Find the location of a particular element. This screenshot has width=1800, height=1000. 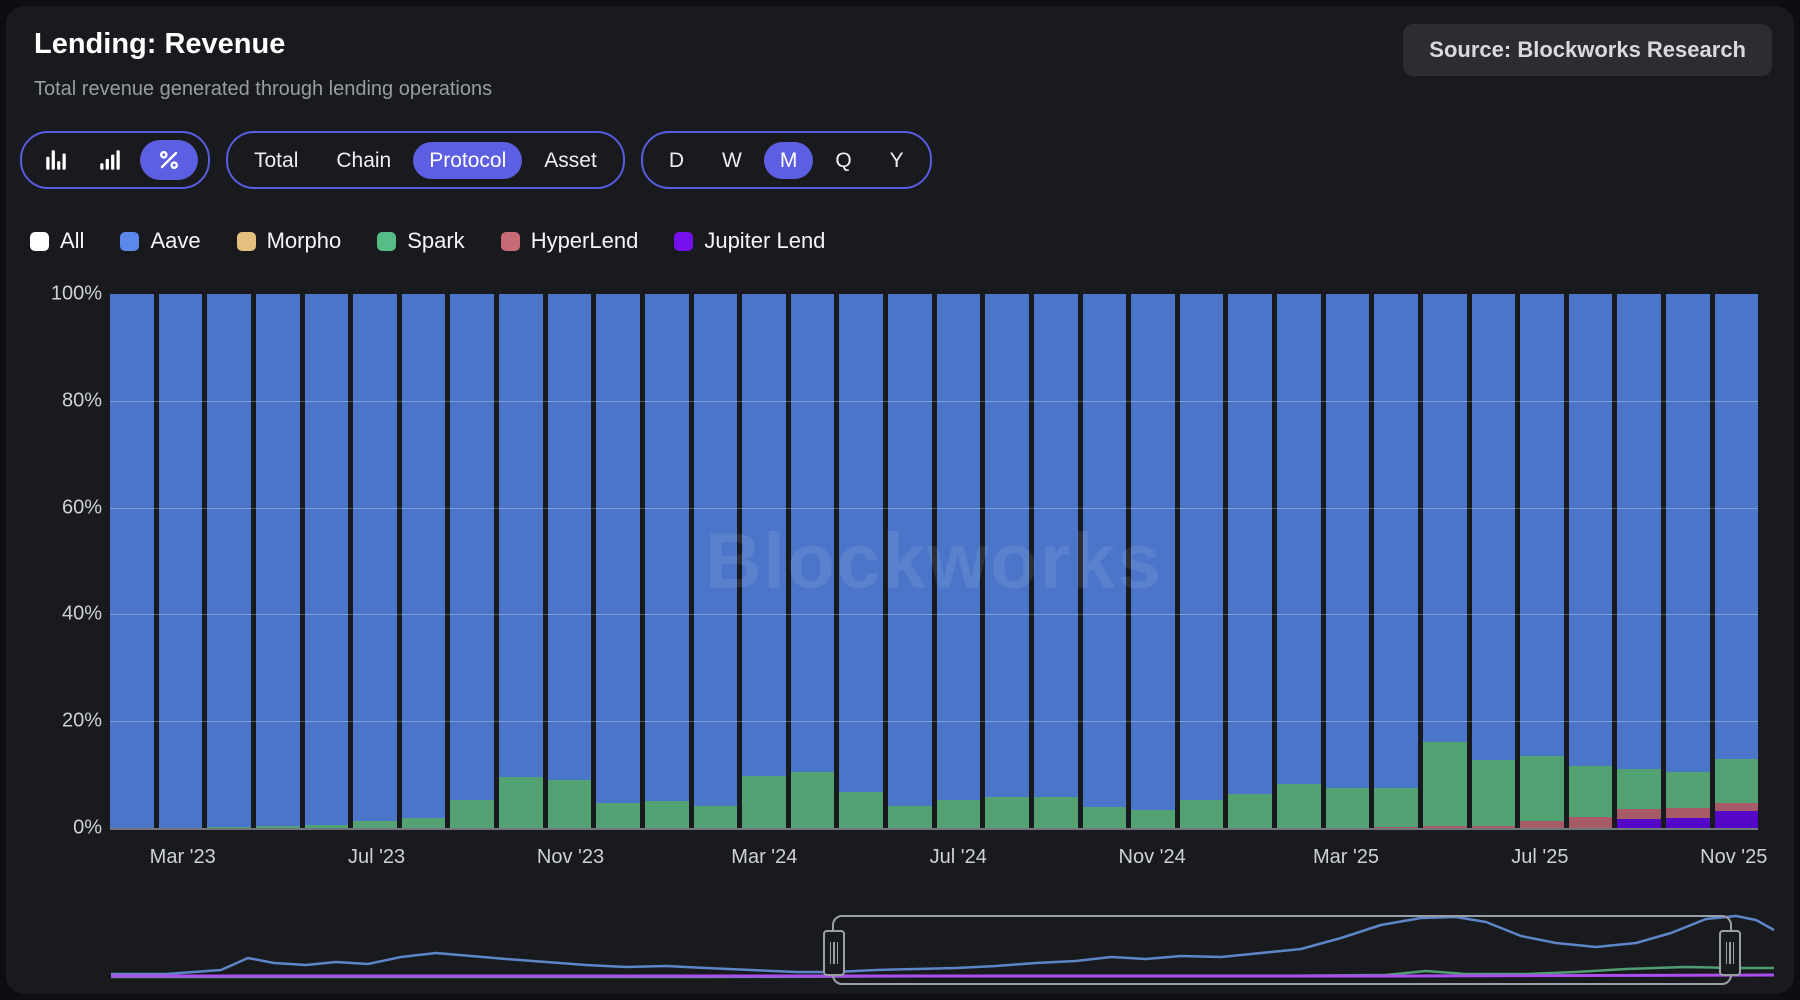

bar-feb--23 is located at coordinates (132, 561).